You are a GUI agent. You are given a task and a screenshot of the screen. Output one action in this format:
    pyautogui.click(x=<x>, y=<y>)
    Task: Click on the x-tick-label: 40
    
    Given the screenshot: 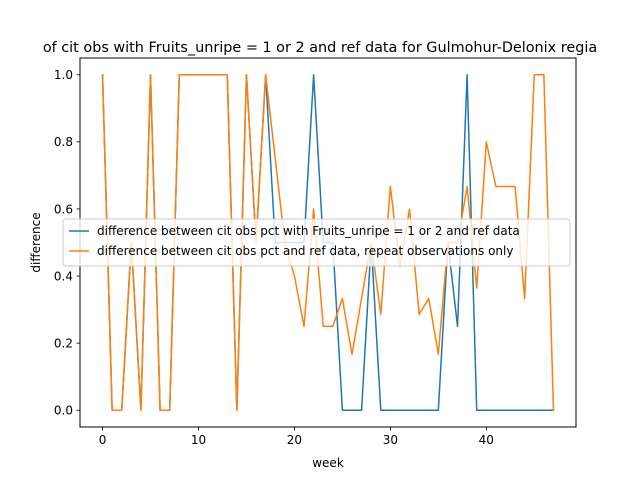 What is the action you would take?
    pyautogui.click(x=486, y=440)
    